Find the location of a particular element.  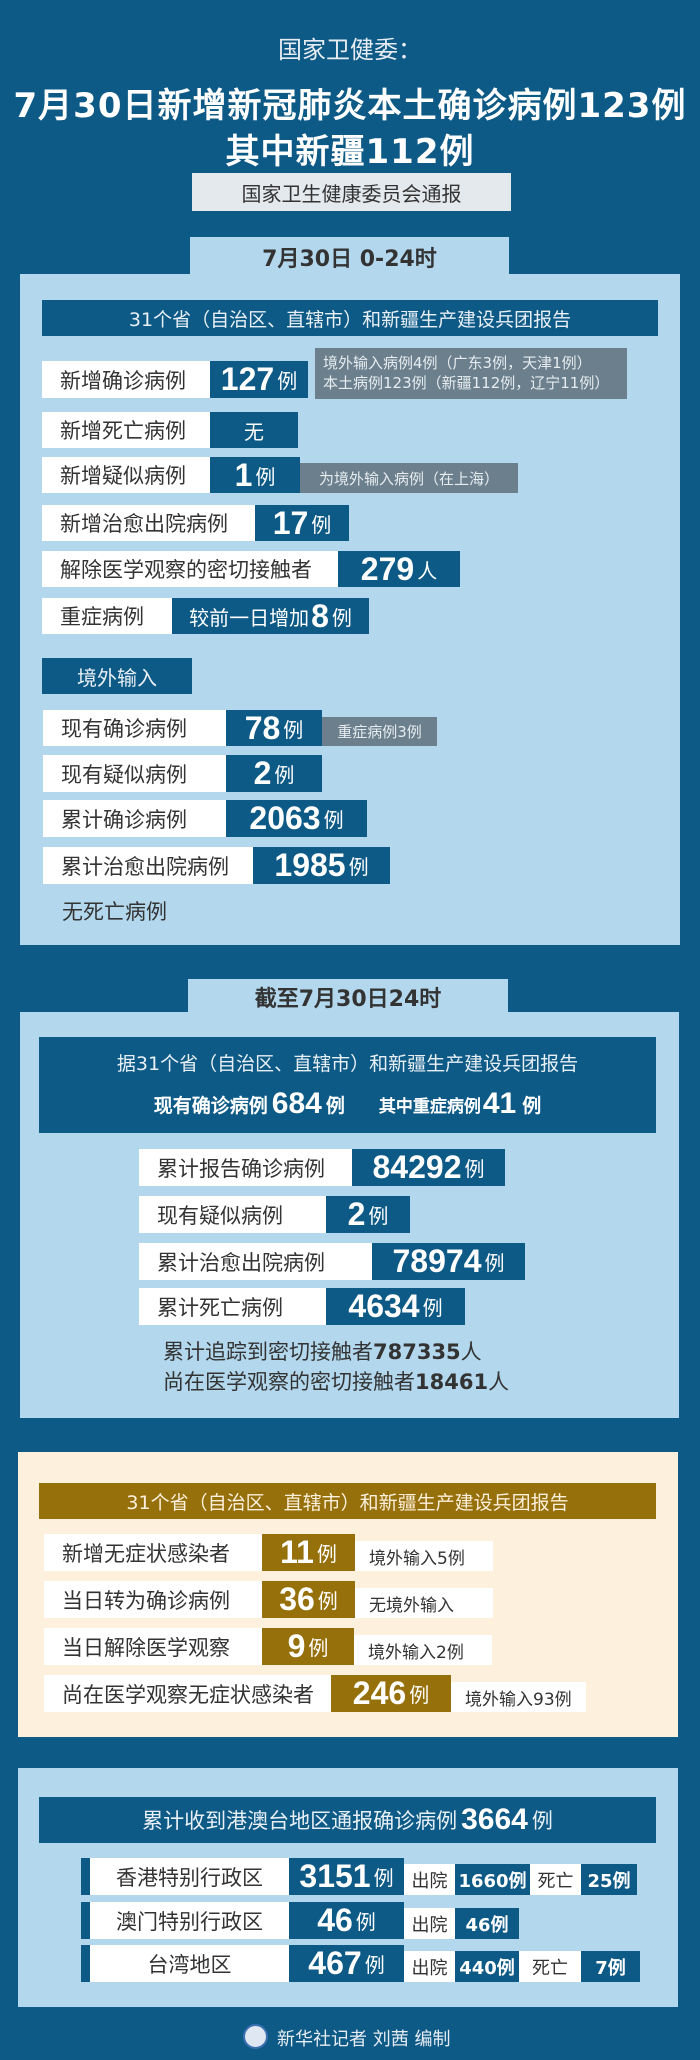

region-value: 3151 例 is located at coordinates (346, 1876).